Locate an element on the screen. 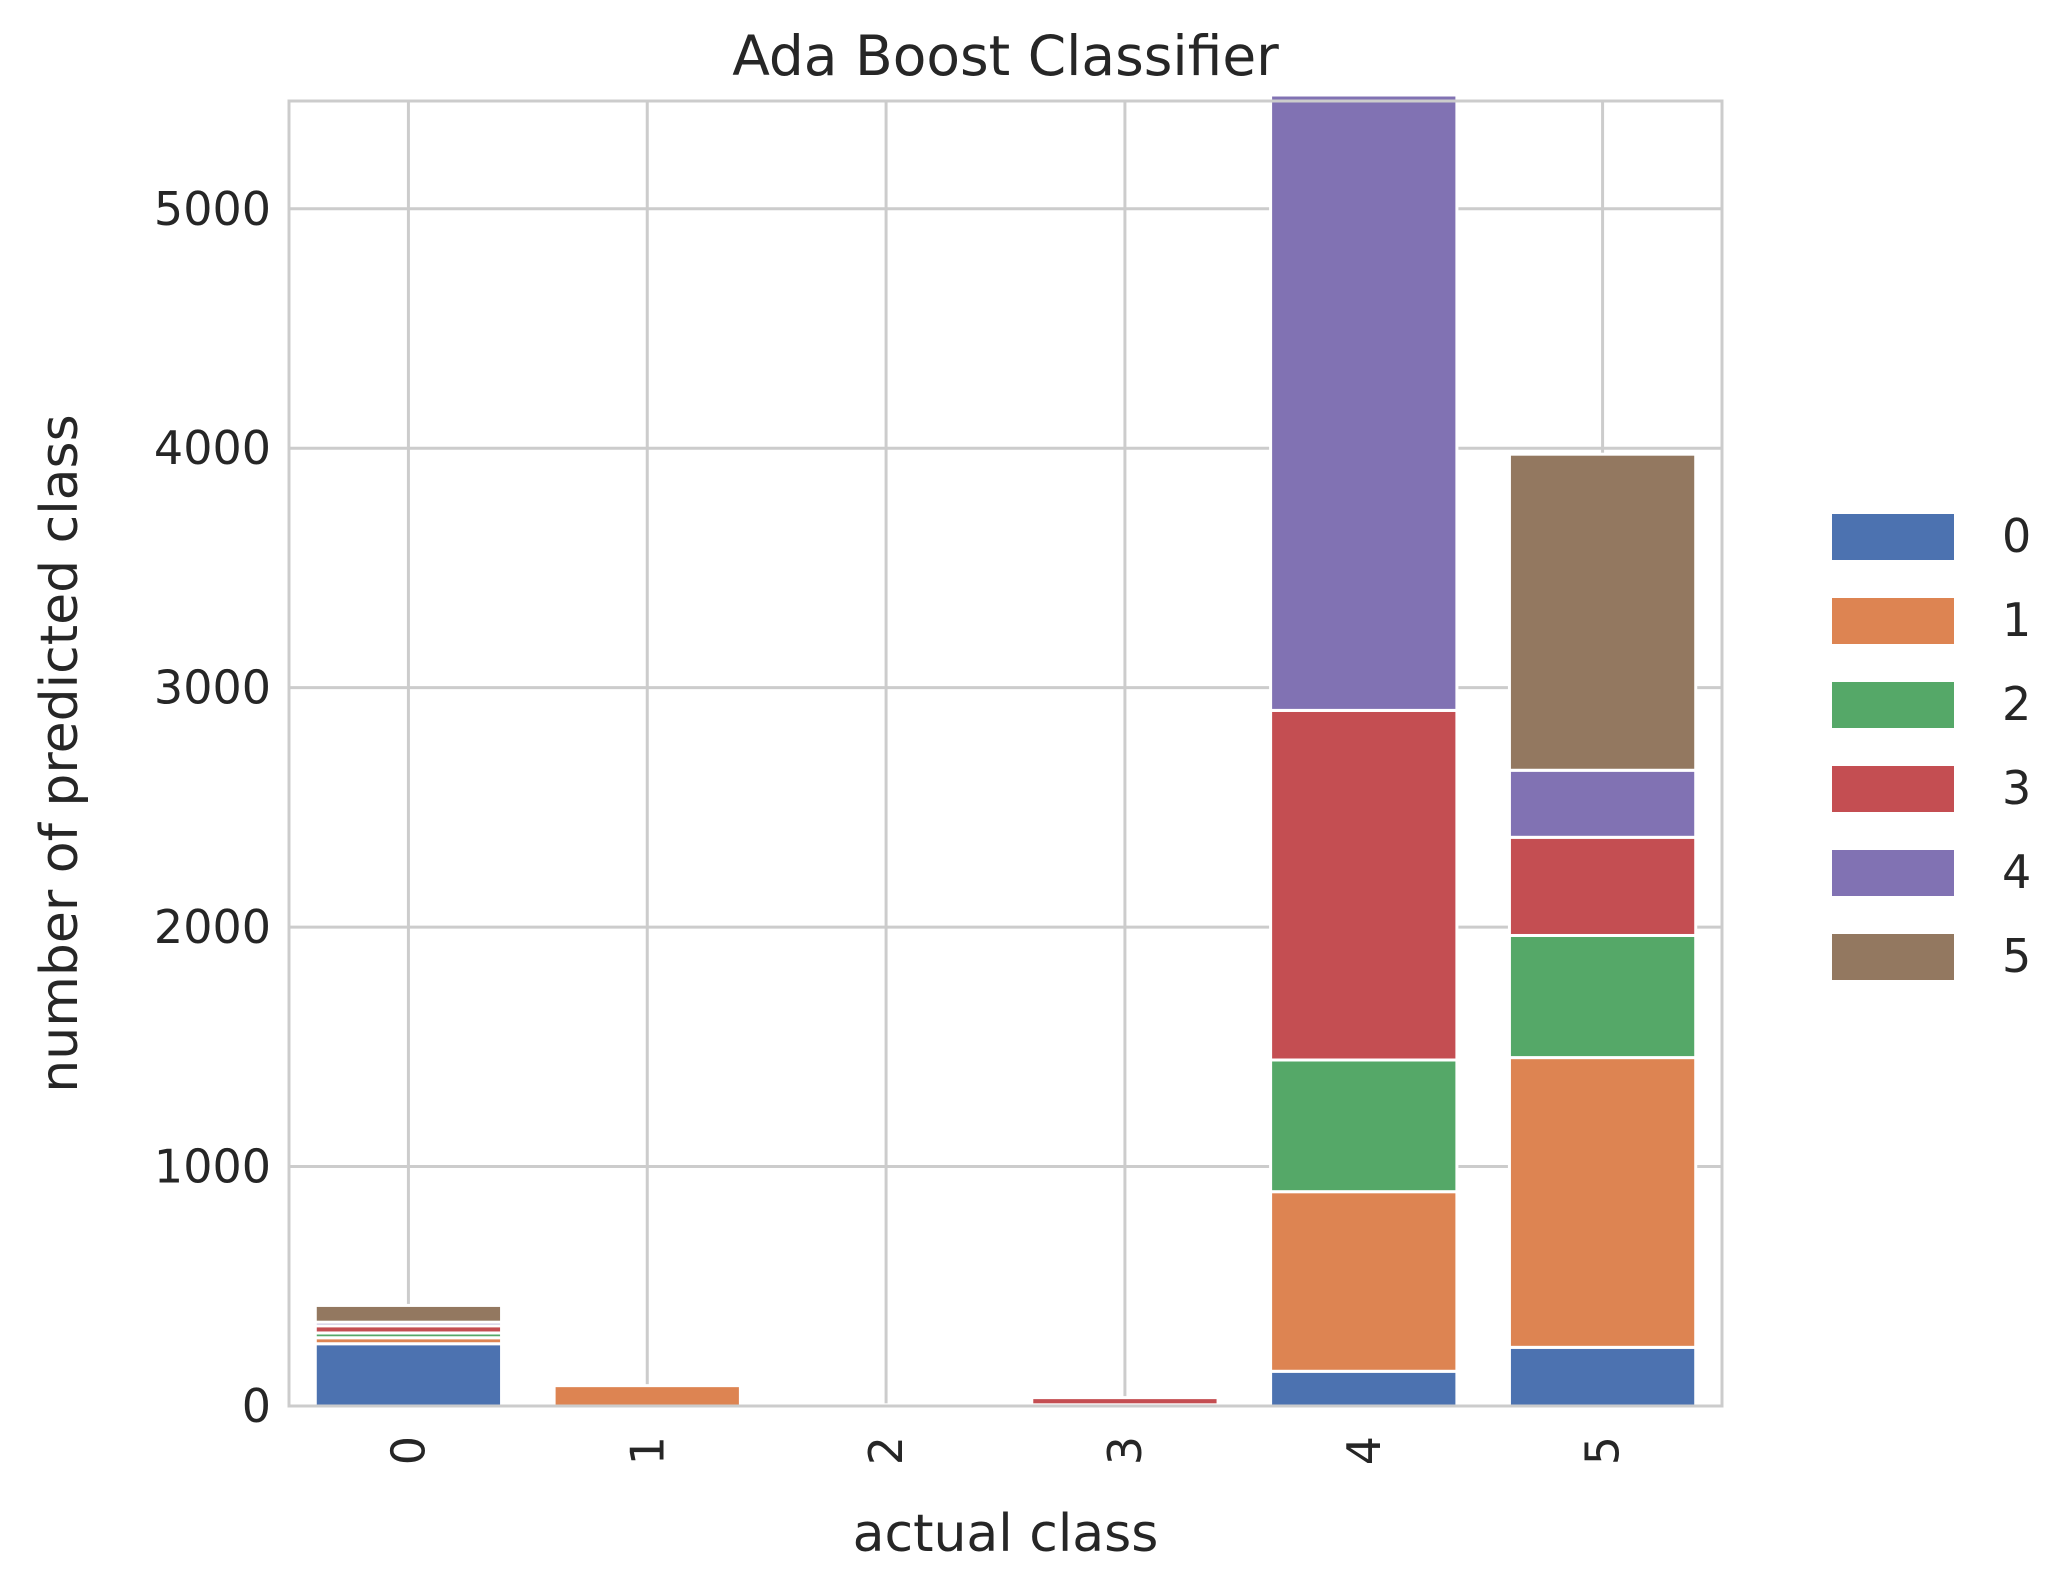 The height and width of the screenshot is (1574, 2057). y-tick-label: 4000 is located at coordinates (212, 448).